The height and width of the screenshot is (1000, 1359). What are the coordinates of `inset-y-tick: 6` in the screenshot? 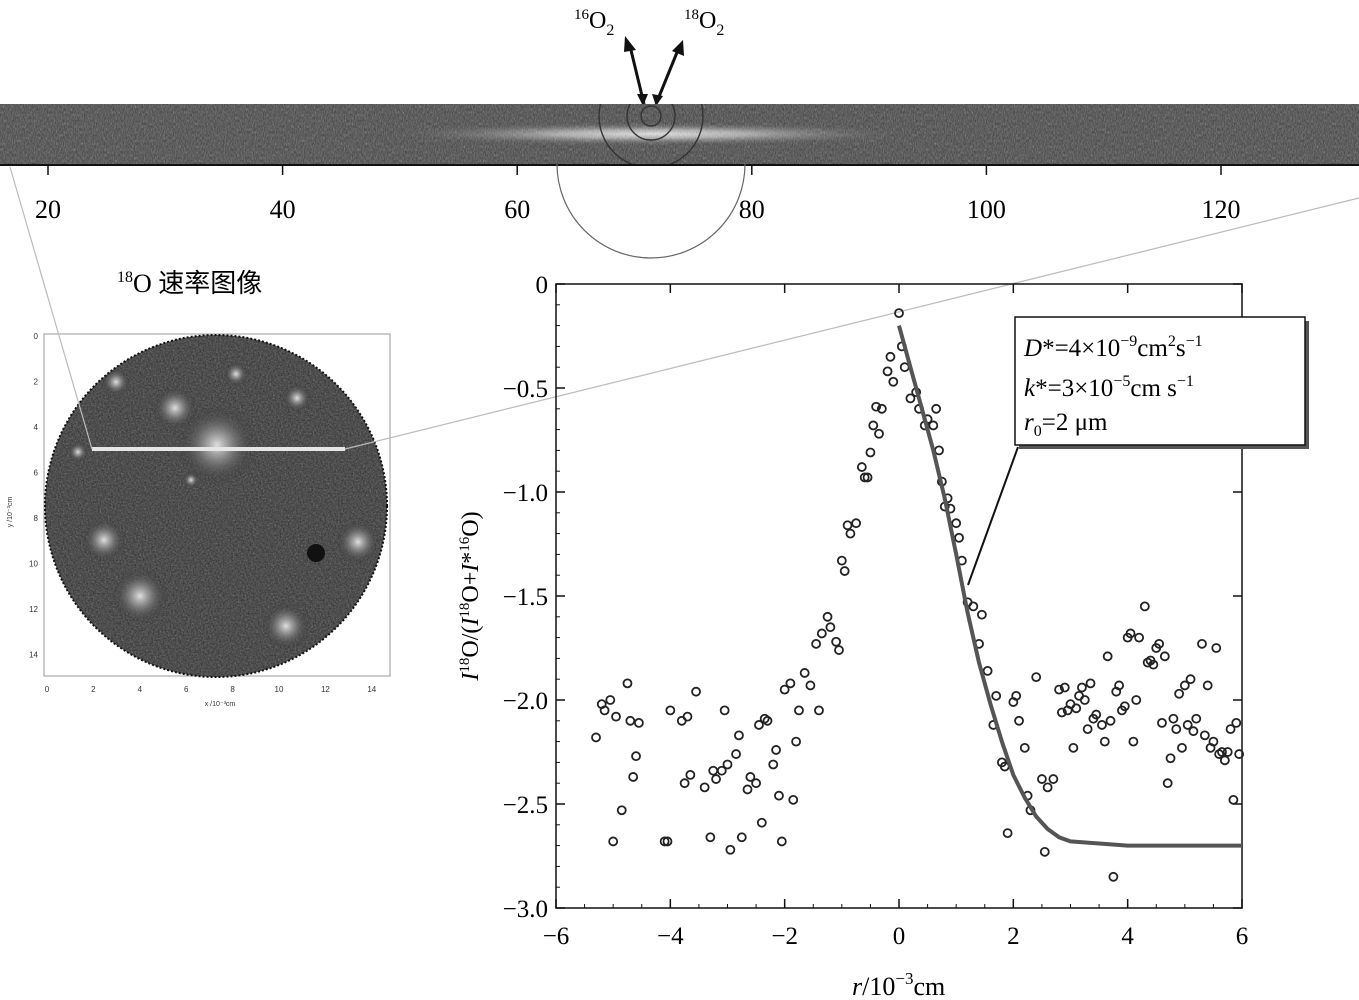 It's located at (36, 473).